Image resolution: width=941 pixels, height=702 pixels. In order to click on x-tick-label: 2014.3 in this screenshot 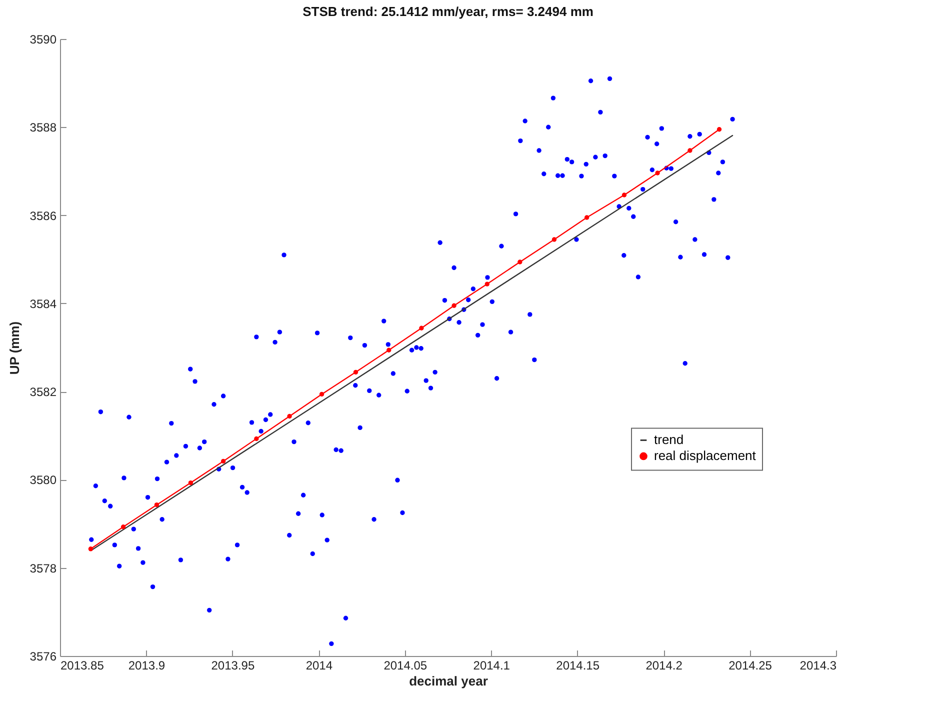, I will do `click(818, 665)`.